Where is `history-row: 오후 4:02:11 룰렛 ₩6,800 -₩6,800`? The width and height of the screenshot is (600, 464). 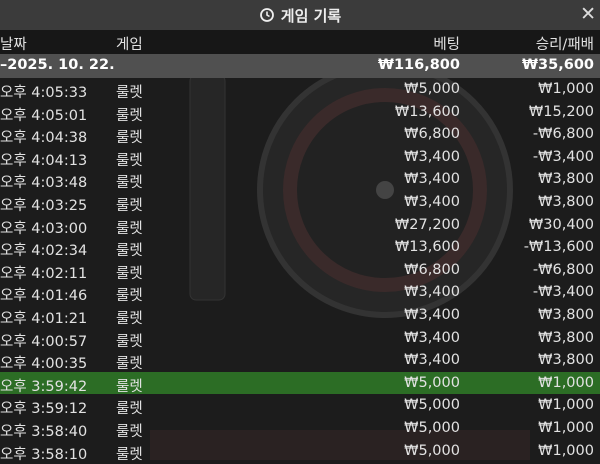 history-row: 오후 4:02:11 룰렛 ₩6,800 -₩6,800 is located at coordinates (300, 270).